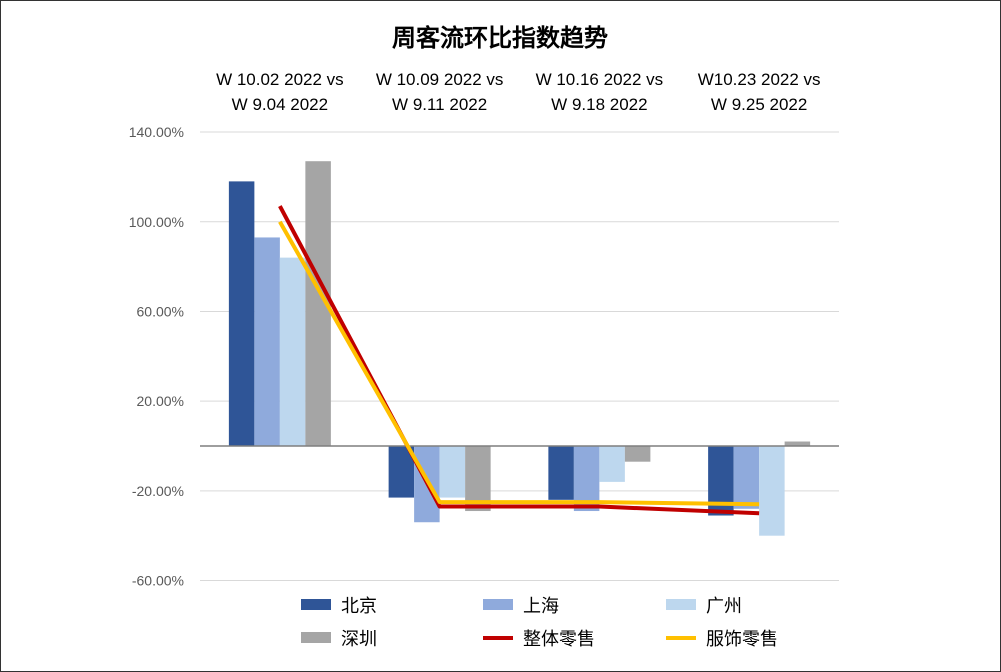 Image resolution: width=1001 pixels, height=672 pixels. I want to click on y-tick-label: 60.00%, so click(160, 311).